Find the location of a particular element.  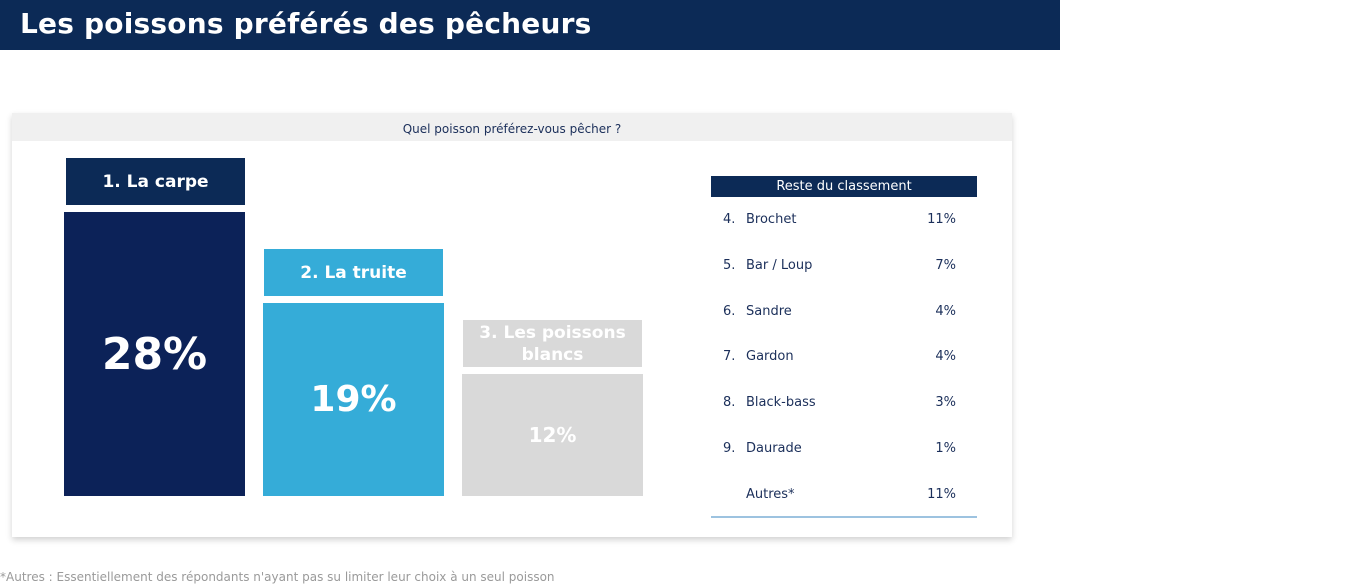

ranking-name: Daurade is located at coordinates (774, 448).